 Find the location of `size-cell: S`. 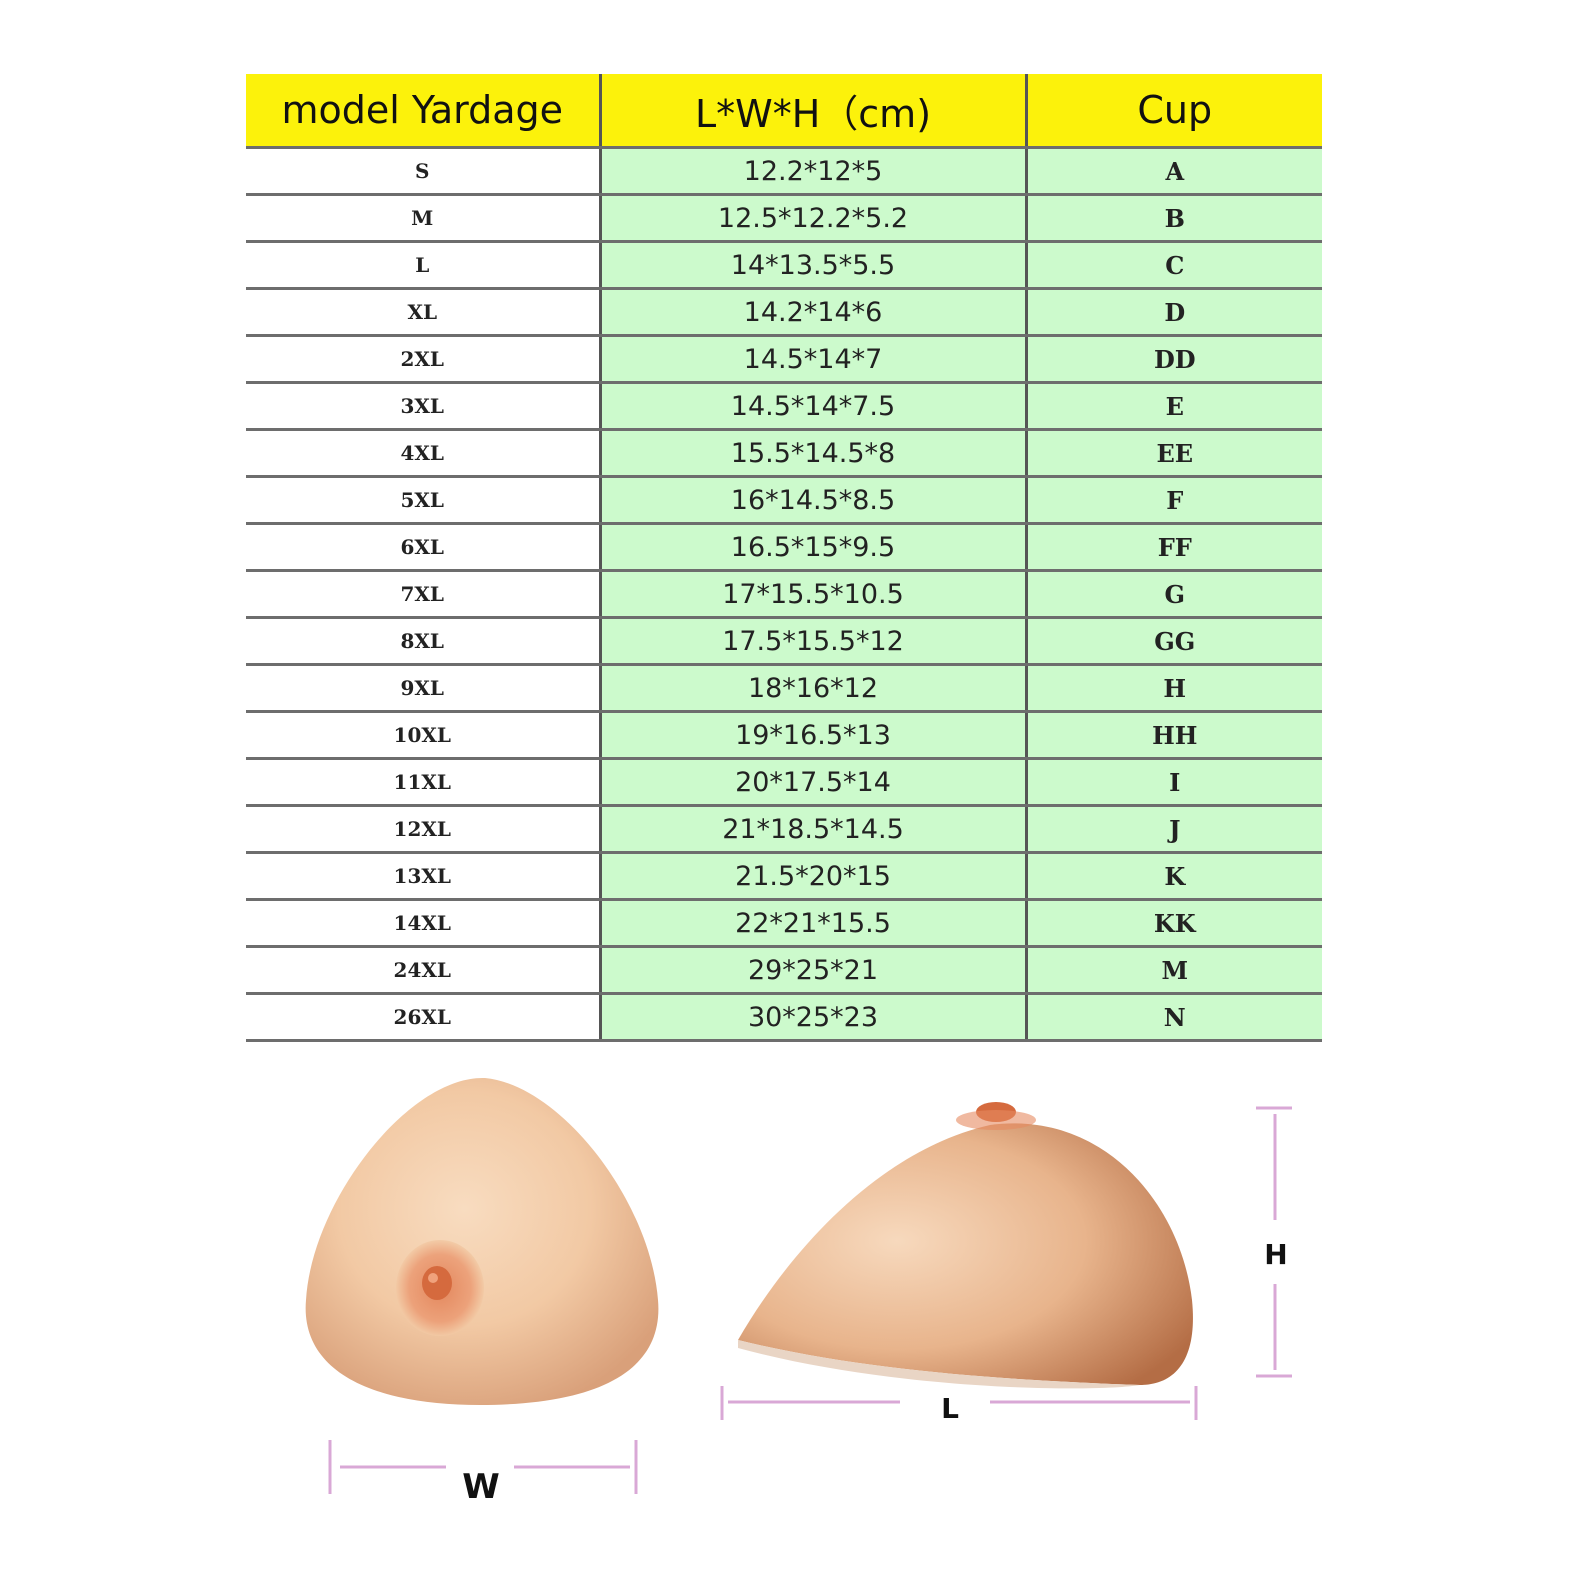

size-cell: S is located at coordinates (424, 171).